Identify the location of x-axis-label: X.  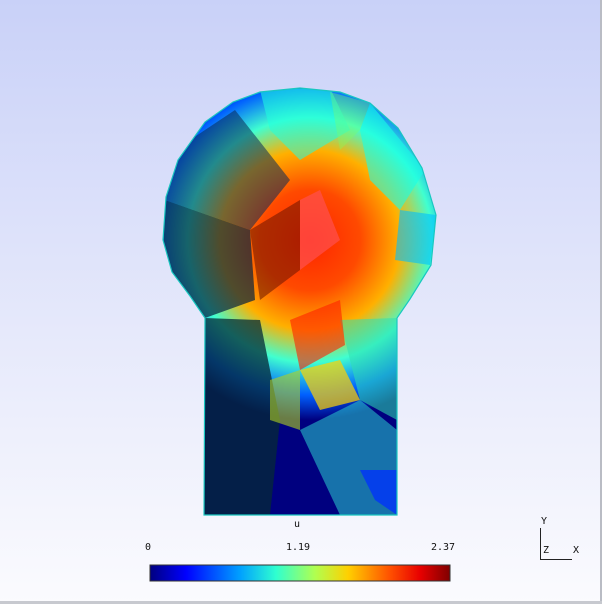
(576, 550).